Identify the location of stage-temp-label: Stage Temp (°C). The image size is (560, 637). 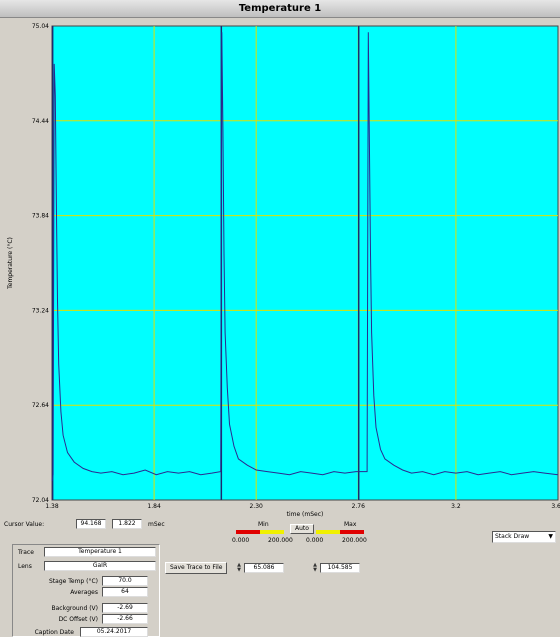
(73, 581).